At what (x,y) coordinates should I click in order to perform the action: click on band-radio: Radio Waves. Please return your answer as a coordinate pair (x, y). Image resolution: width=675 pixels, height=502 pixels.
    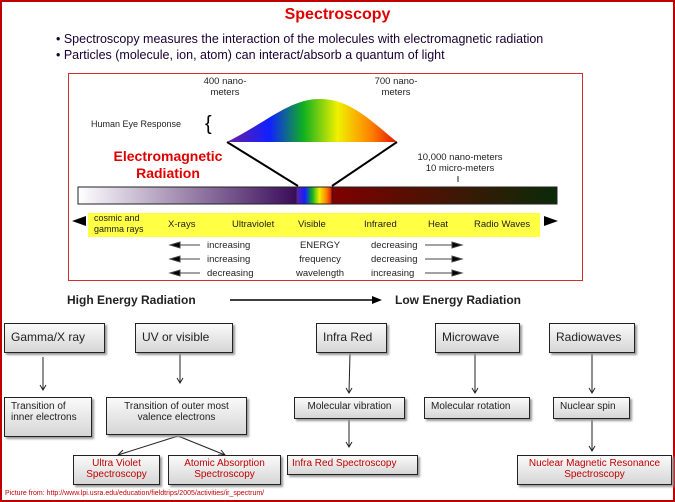
    Looking at the image, I should click on (502, 224).